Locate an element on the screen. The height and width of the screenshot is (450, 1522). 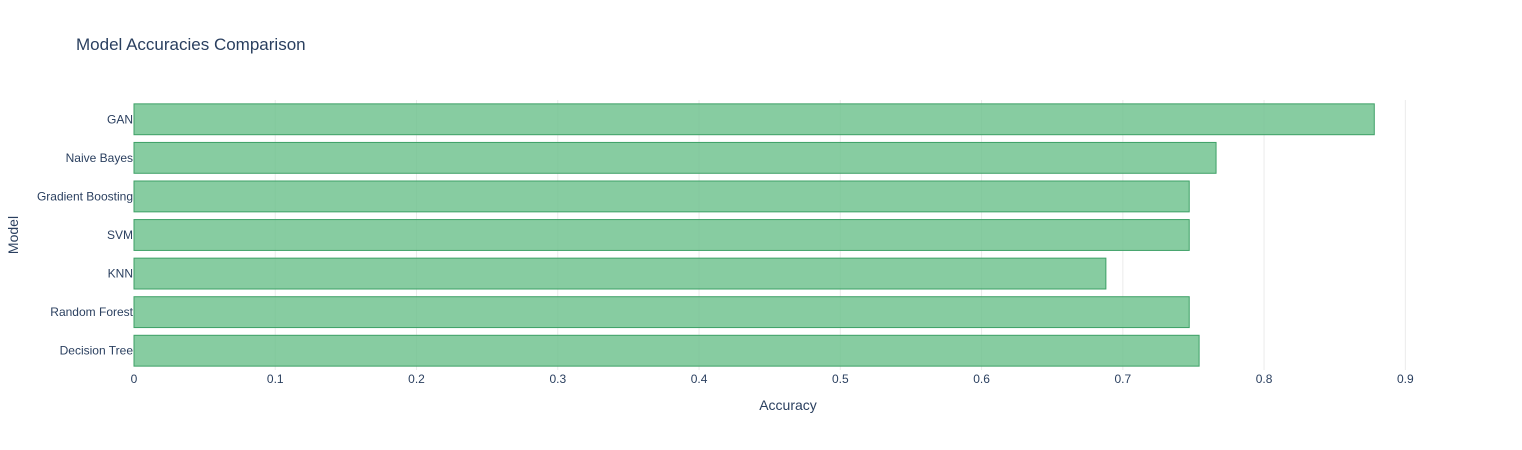
x-tick-label: 0.5 is located at coordinates (840, 379).